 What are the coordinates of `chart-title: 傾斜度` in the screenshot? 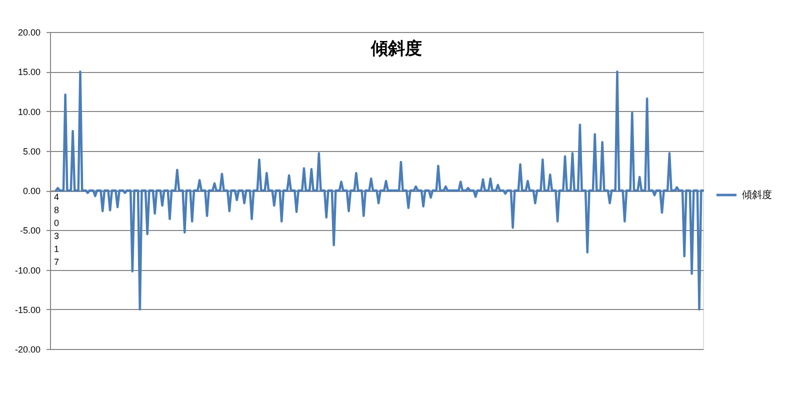 It's located at (396, 48).